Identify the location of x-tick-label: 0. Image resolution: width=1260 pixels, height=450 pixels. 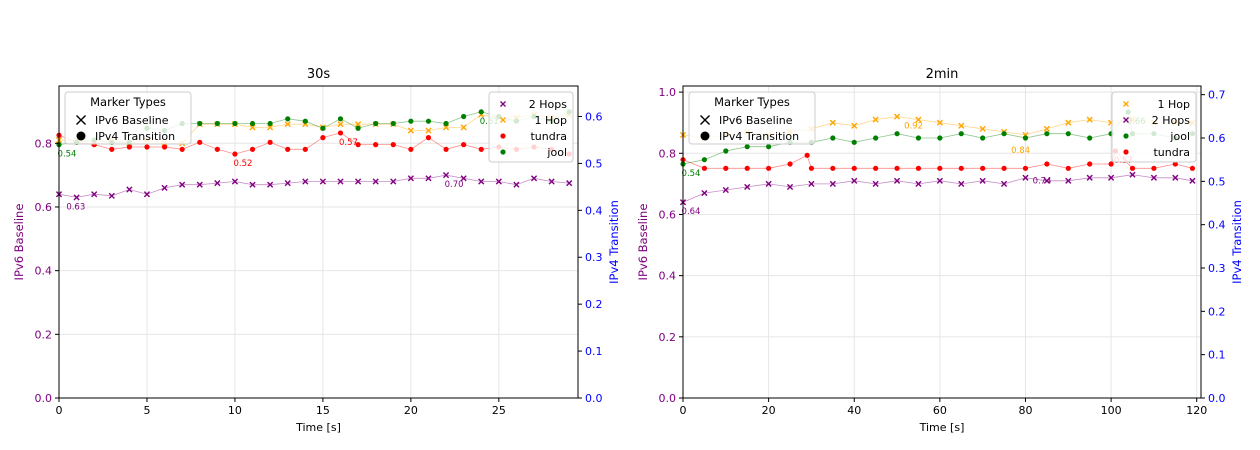
(59, 410).